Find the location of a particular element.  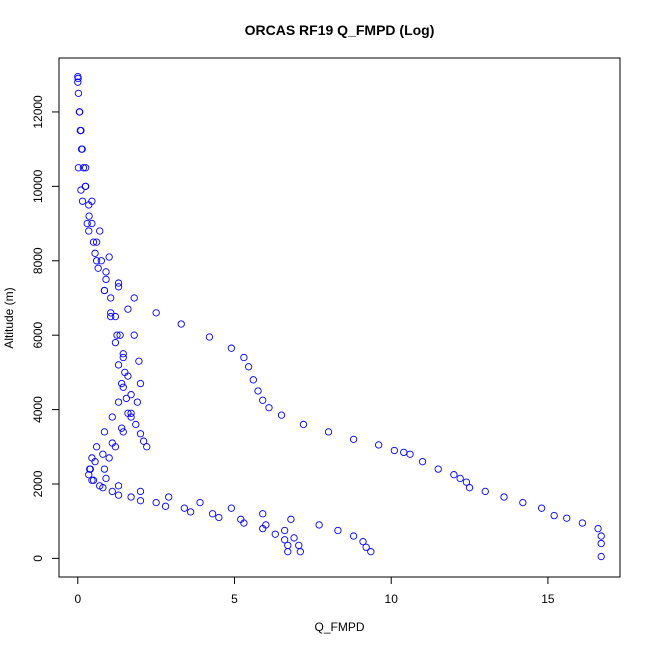

y-tick-label: 2000 is located at coordinates (38, 483).